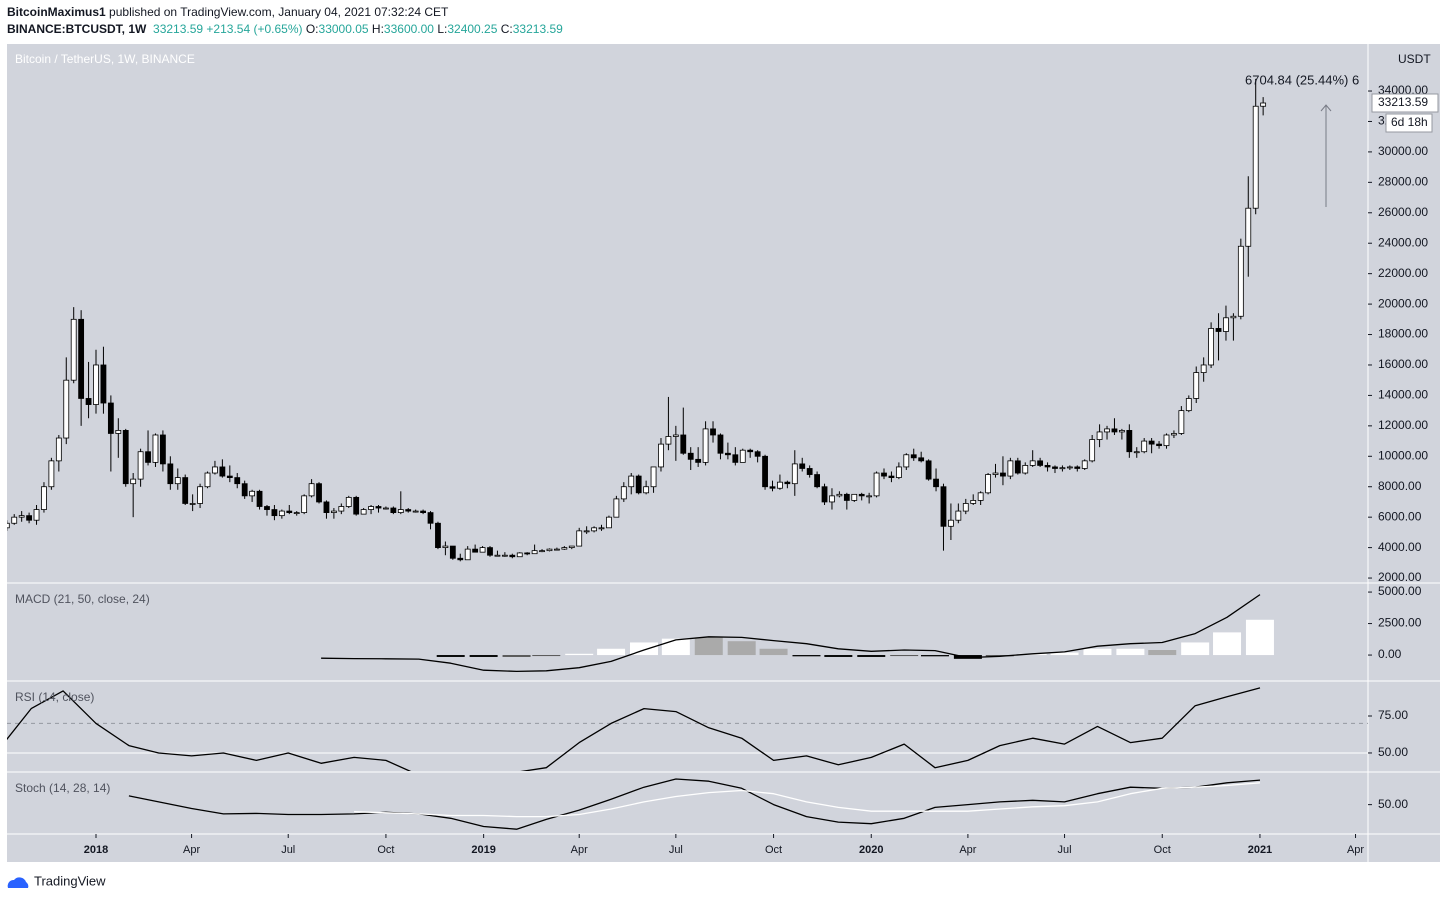 The height and width of the screenshot is (900, 1443). Describe the element at coordinates (1393, 804) in the screenshot. I see `y-tick-label: 50.00` at that location.